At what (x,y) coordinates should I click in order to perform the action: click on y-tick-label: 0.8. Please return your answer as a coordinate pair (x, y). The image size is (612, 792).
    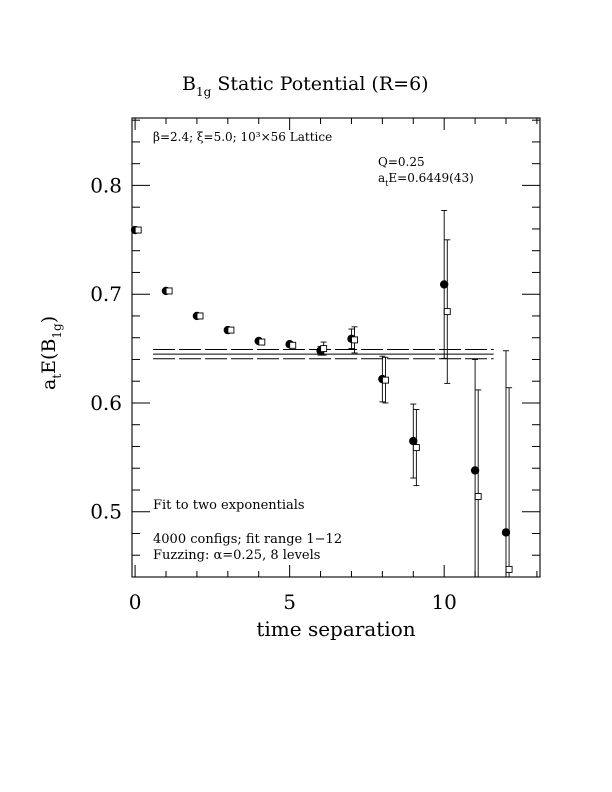
    Looking at the image, I should click on (106, 185).